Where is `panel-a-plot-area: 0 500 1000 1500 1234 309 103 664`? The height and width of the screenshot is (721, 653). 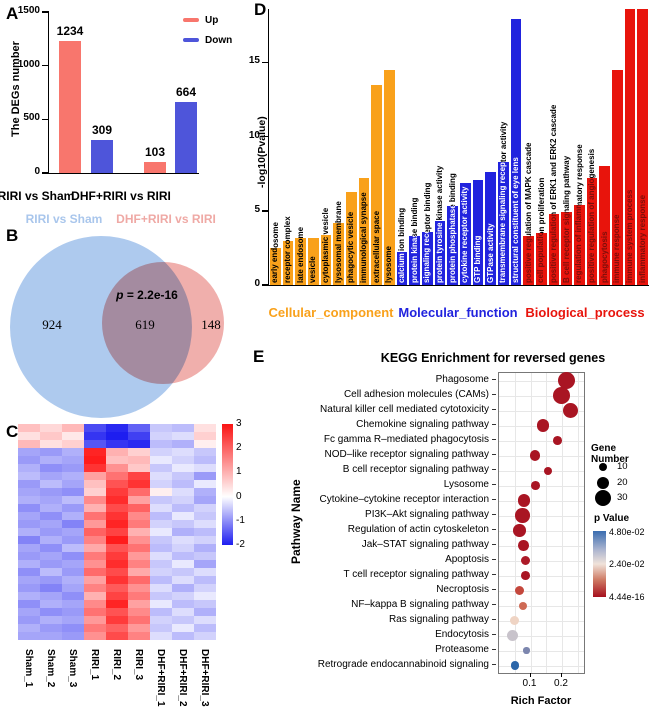 panel-a-plot-area: 0 500 1000 1500 1234 309 103 664 is located at coordinates (108, 91).